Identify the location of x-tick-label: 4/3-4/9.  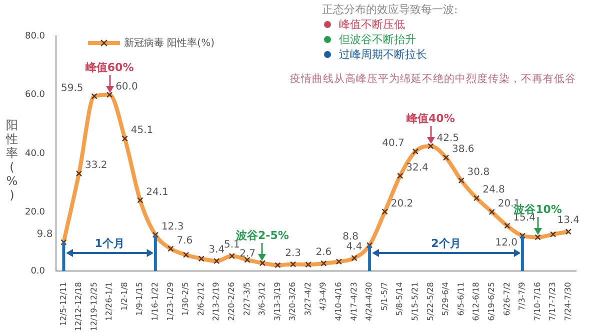
(323, 296).